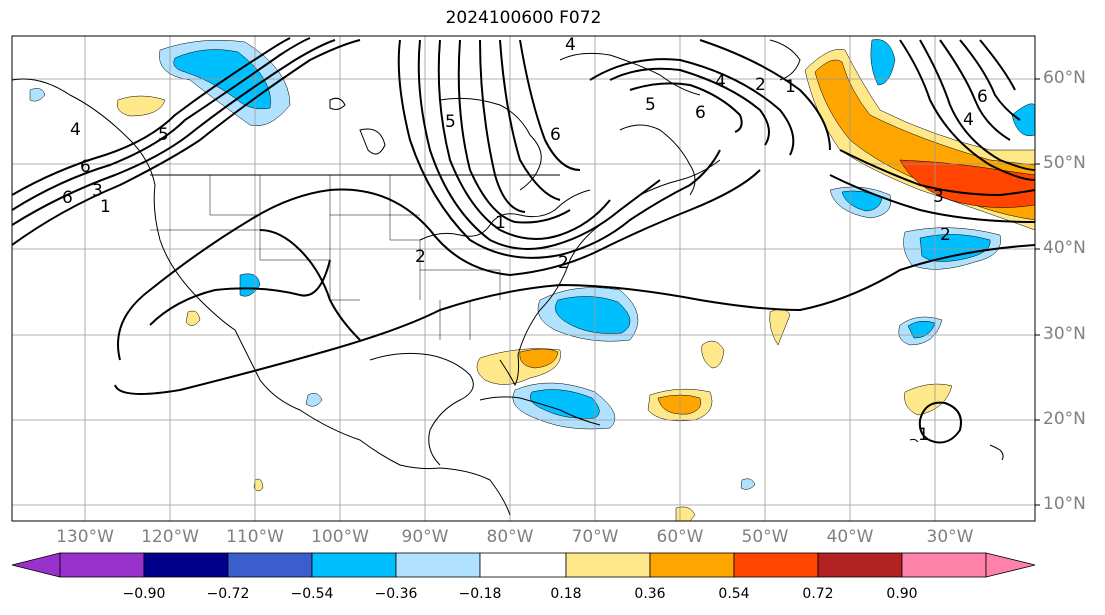 The height and width of the screenshot is (615, 1105). What do you see at coordinates (1010, 565) in the screenshot?
I see `colorbar-over` at bounding box center [1010, 565].